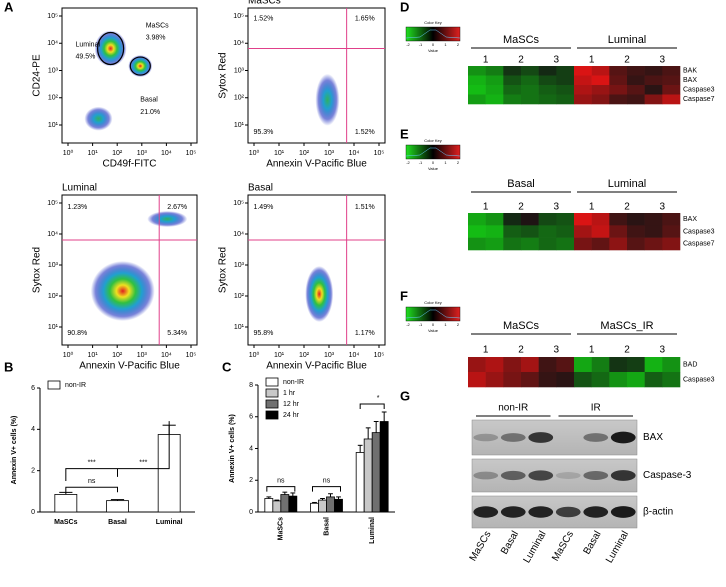 This screenshot has height=587, width=726. What do you see at coordinates (9, 7) in the screenshot?
I see `panel-label: A` at bounding box center [9, 7].